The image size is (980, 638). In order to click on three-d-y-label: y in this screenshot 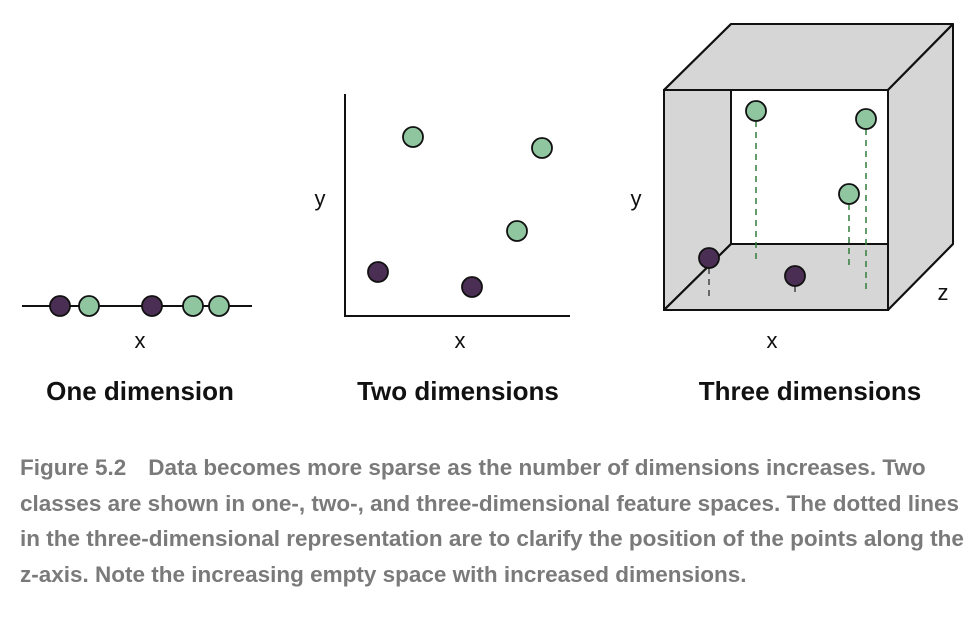, I will do `click(636, 198)`.